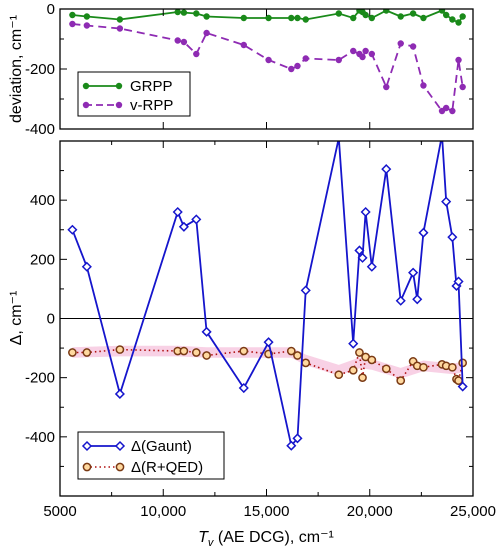 Image resolution: width=503 pixels, height=550 pixels. Describe the element at coordinates (119, 105) in the screenshot. I see `legend-vrpp-marker-right` at that location.